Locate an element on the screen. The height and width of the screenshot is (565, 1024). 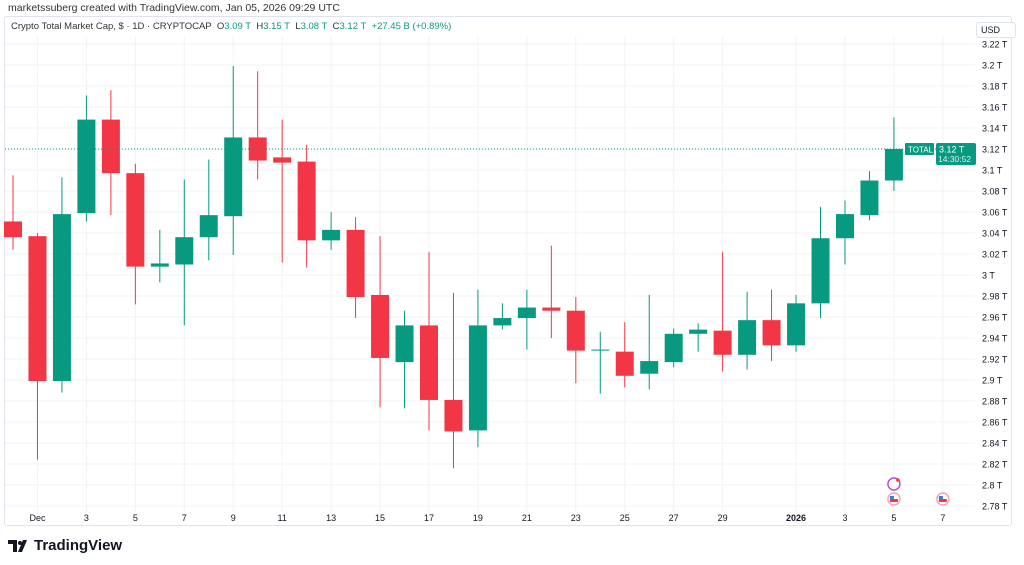
y-tick-label: 2.94 T is located at coordinates (995, 339).